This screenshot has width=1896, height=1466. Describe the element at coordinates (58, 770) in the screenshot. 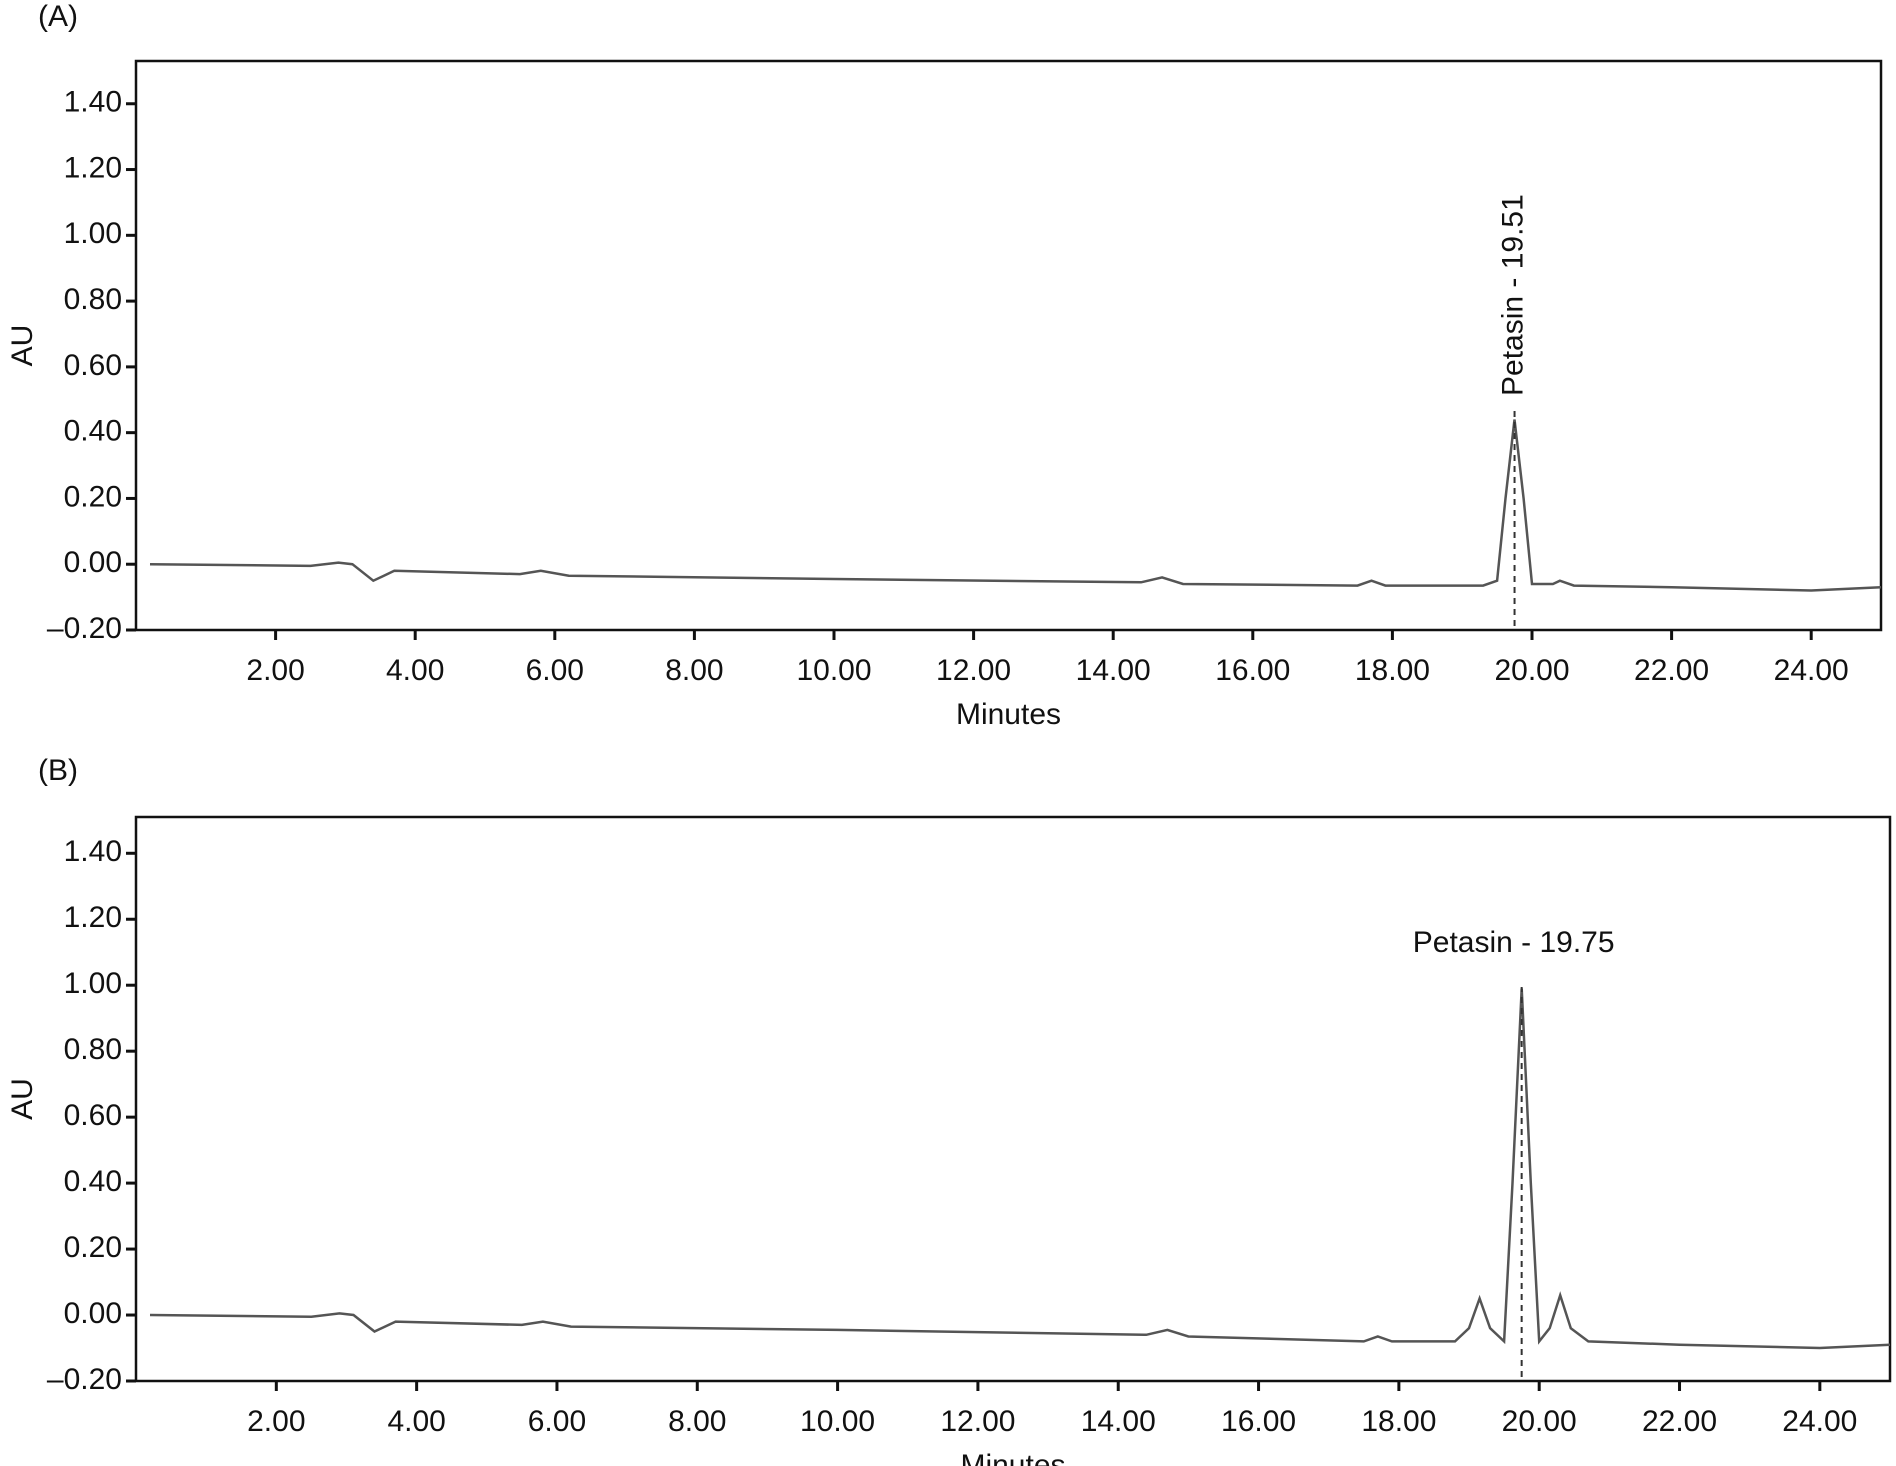

I see `panel-label: (B)` at that location.